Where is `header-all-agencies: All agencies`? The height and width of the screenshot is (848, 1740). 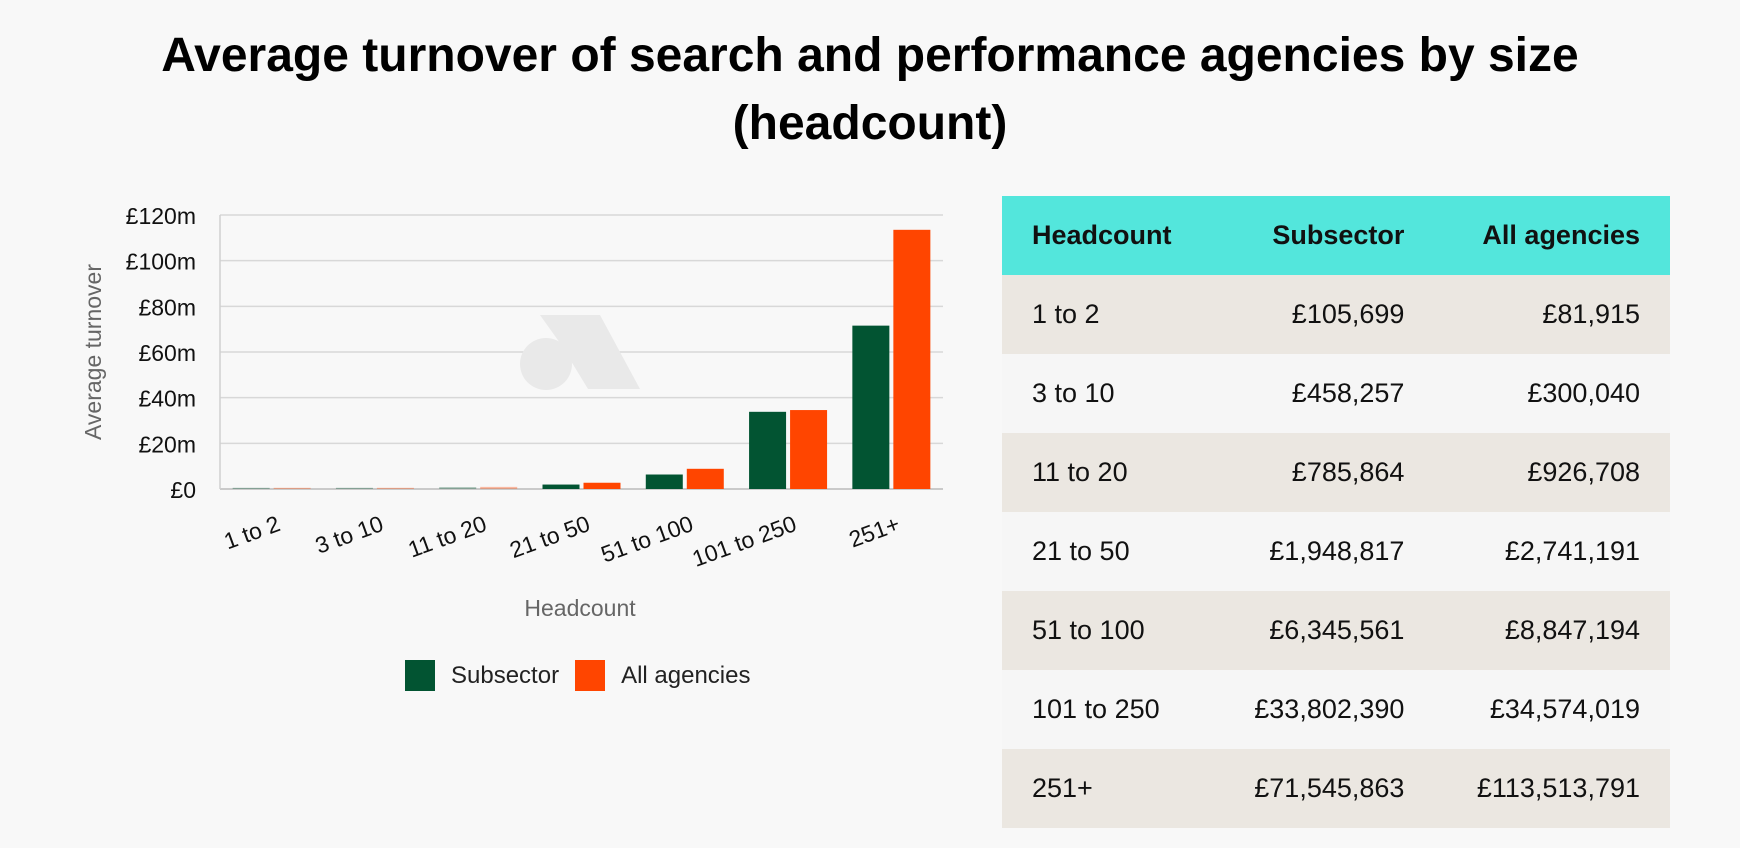
header-all-agencies: All agencies is located at coordinates (1552, 235).